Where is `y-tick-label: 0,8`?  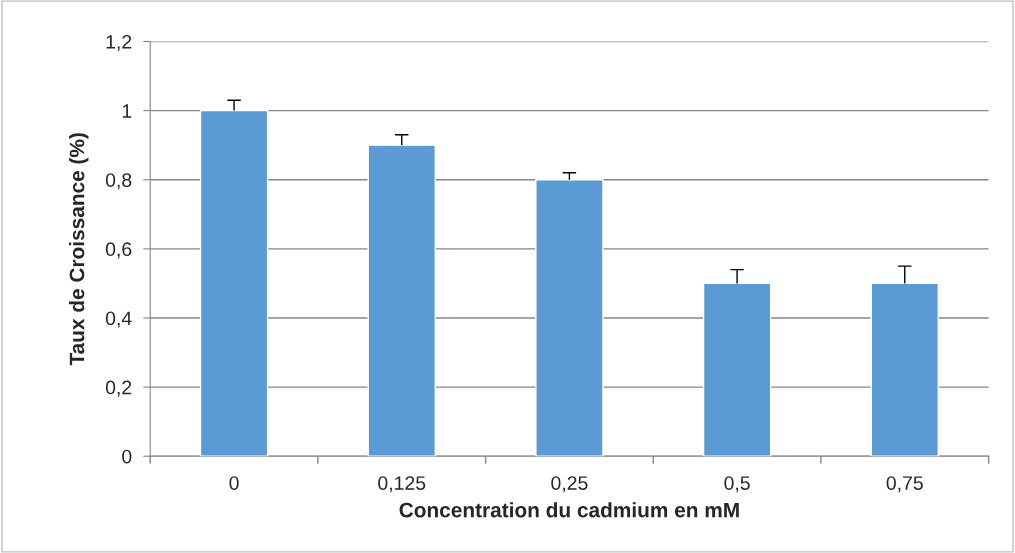
y-tick-label: 0,8 is located at coordinates (118, 181).